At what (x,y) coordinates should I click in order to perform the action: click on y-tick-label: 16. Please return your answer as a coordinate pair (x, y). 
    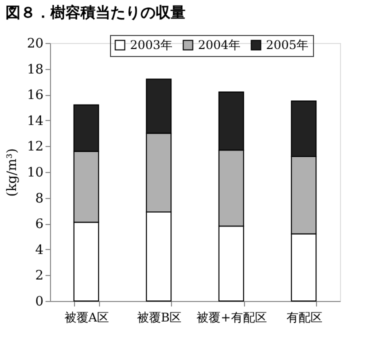
    Looking at the image, I should click on (35, 96).